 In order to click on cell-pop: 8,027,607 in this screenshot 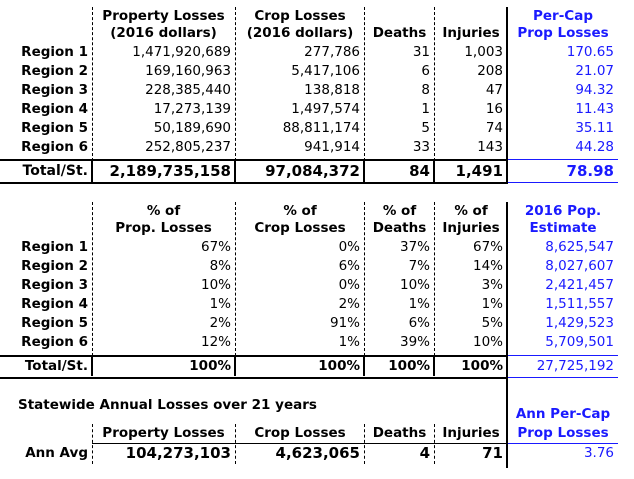, I will do `click(579, 266)`.